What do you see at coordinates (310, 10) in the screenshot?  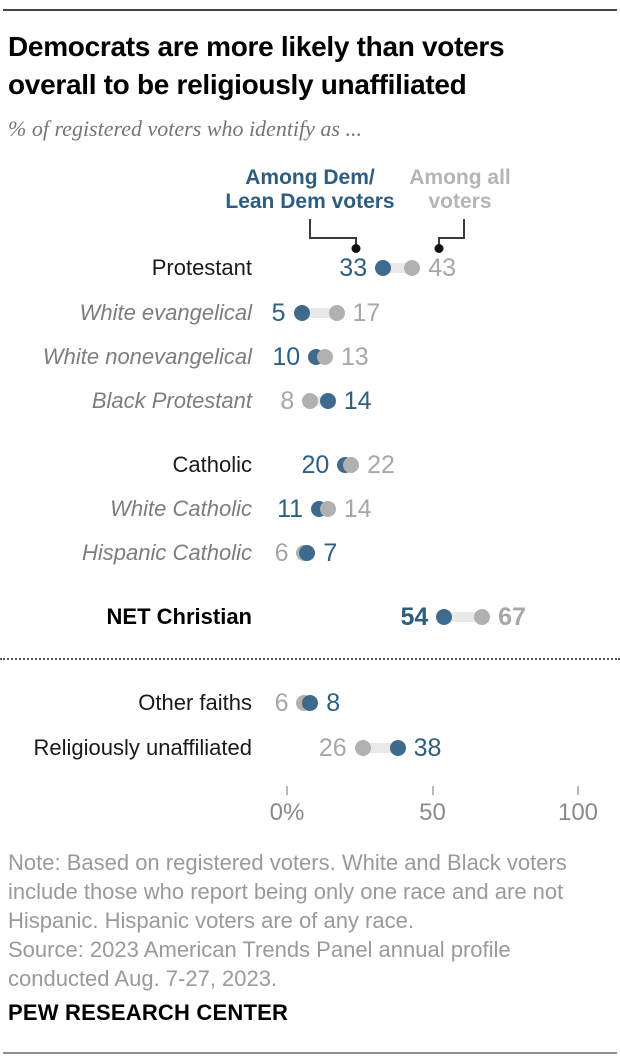 I see `top-rule` at bounding box center [310, 10].